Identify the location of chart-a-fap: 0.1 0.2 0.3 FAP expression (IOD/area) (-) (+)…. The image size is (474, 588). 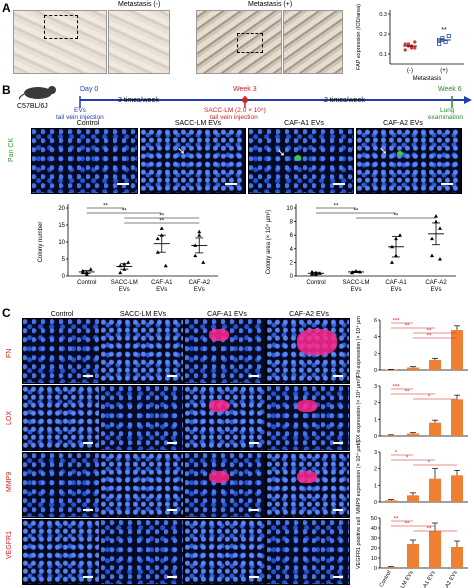
(410, 43).